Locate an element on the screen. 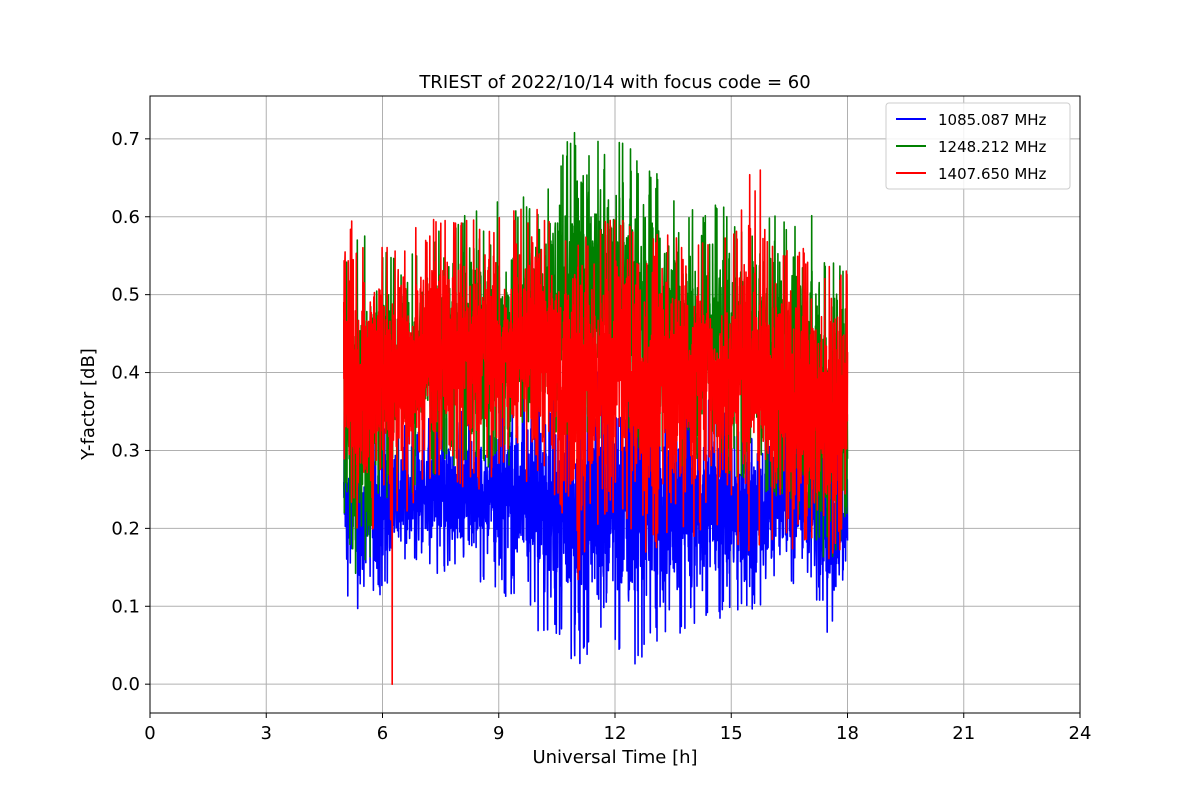 The image size is (1200, 800). legend-label: 1407.650 MHz is located at coordinates (992, 174).